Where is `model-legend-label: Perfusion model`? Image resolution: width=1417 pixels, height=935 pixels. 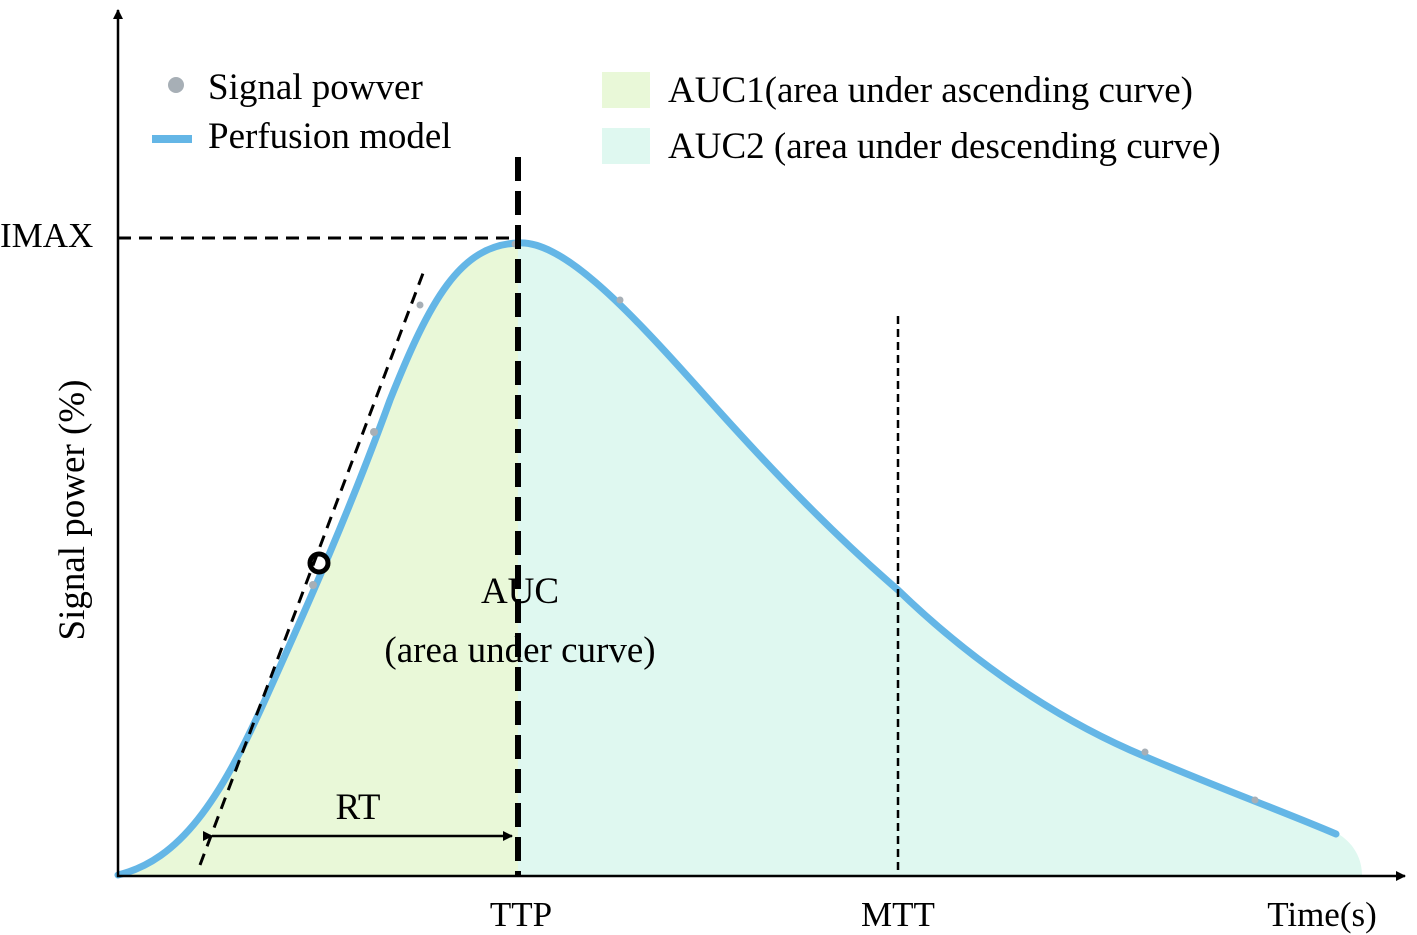
model-legend-label: Perfusion model is located at coordinates (330, 136).